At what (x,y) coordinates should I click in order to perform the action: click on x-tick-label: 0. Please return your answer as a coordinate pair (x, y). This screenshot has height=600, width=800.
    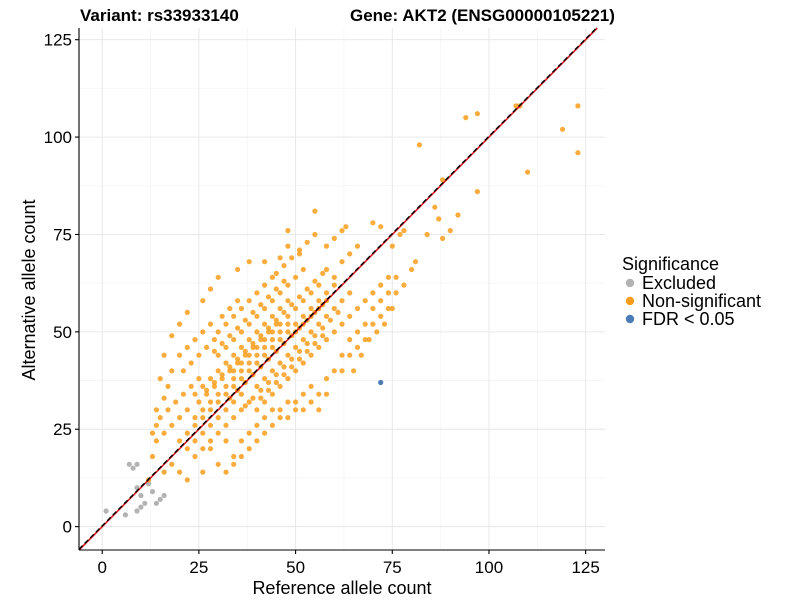
    Looking at the image, I should click on (101, 567).